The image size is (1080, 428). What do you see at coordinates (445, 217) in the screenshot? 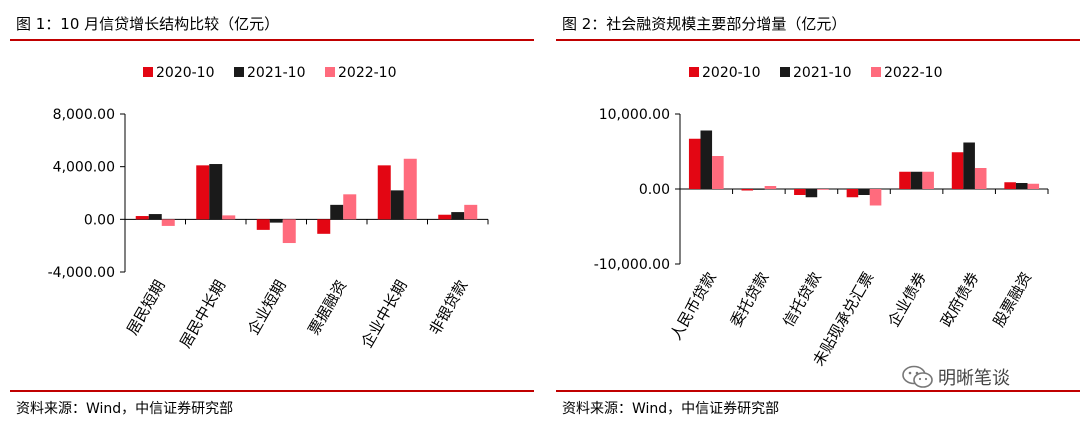
I see `bar-2020-10-非银贷款` at bounding box center [445, 217].